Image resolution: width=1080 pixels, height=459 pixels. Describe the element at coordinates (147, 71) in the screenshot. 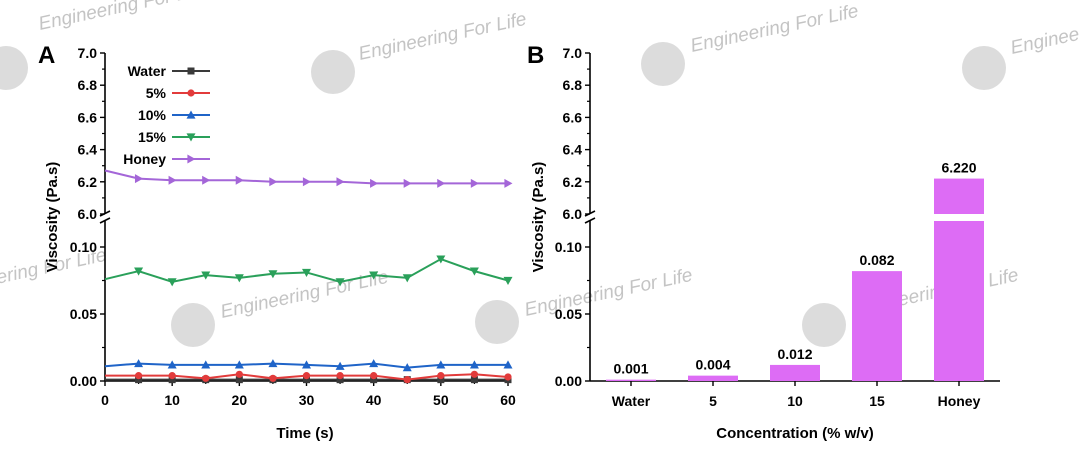

I see `legend-label-water: Water` at that location.